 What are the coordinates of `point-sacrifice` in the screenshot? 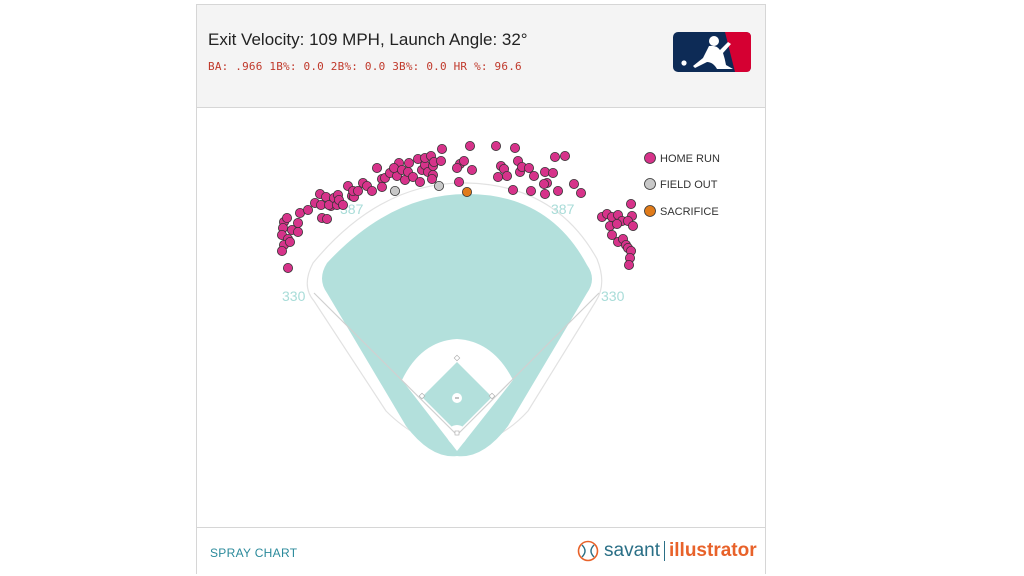 It's located at (466, 191).